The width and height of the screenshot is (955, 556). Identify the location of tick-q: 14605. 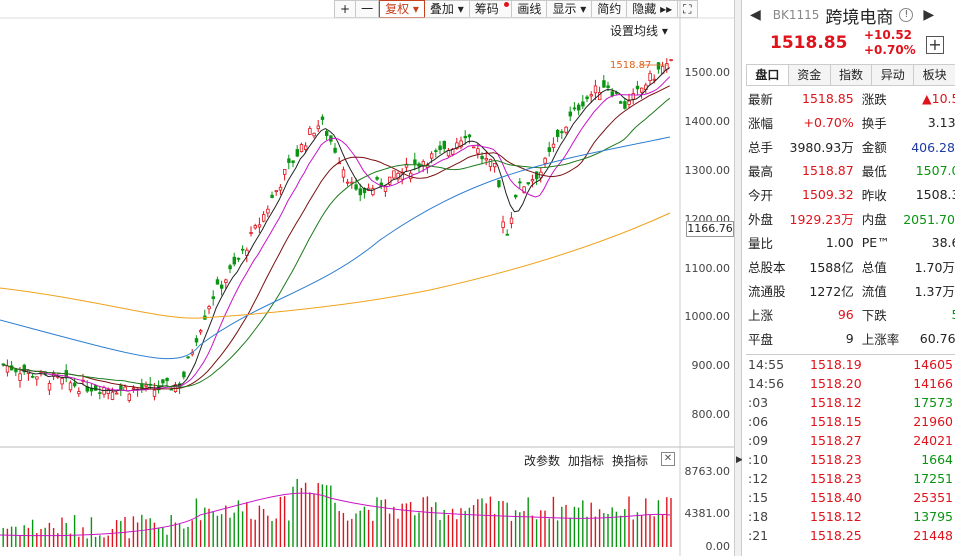
(933, 364).